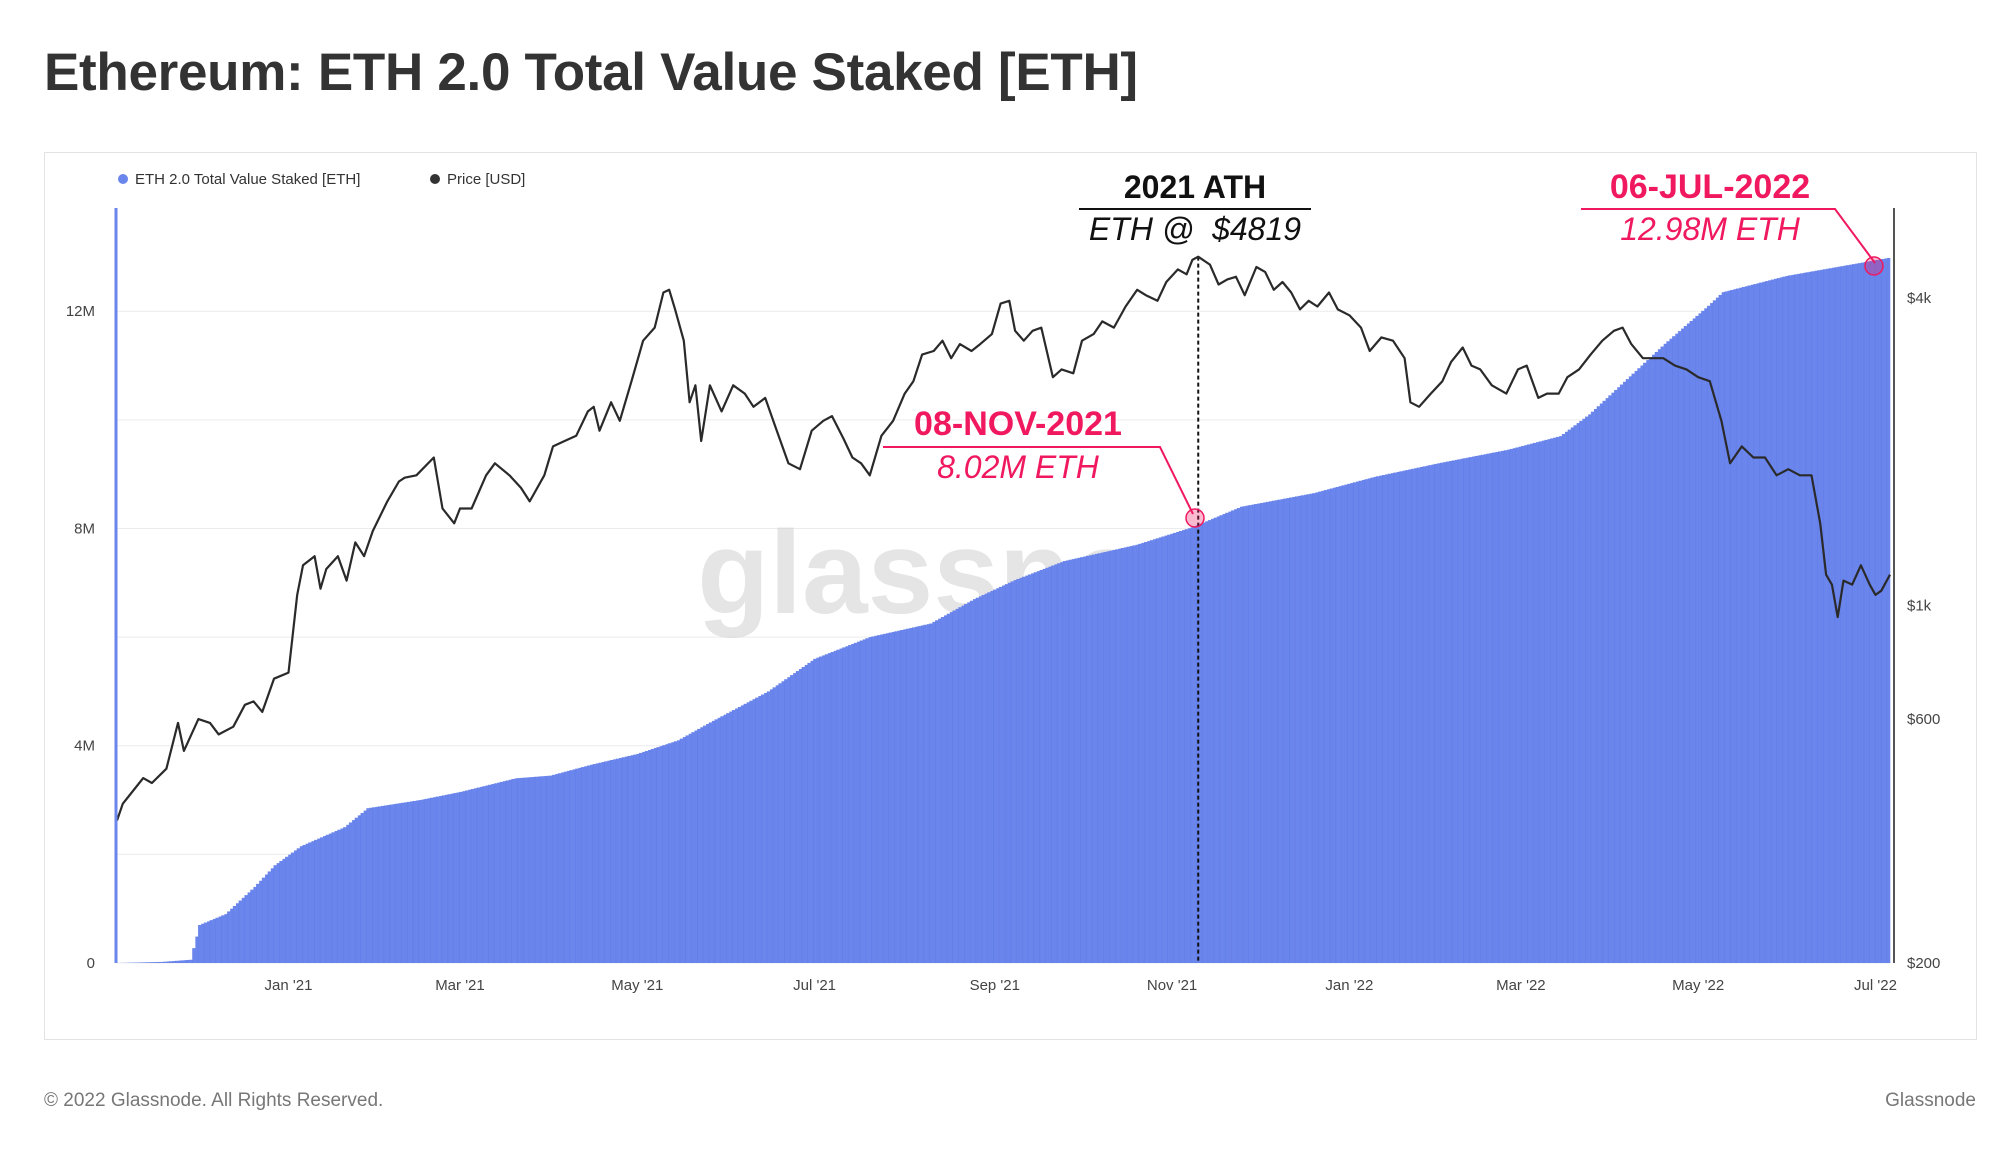 The height and width of the screenshot is (1152, 2000). What do you see at coordinates (435, 179) in the screenshot?
I see `legend-price-dot` at bounding box center [435, 179].